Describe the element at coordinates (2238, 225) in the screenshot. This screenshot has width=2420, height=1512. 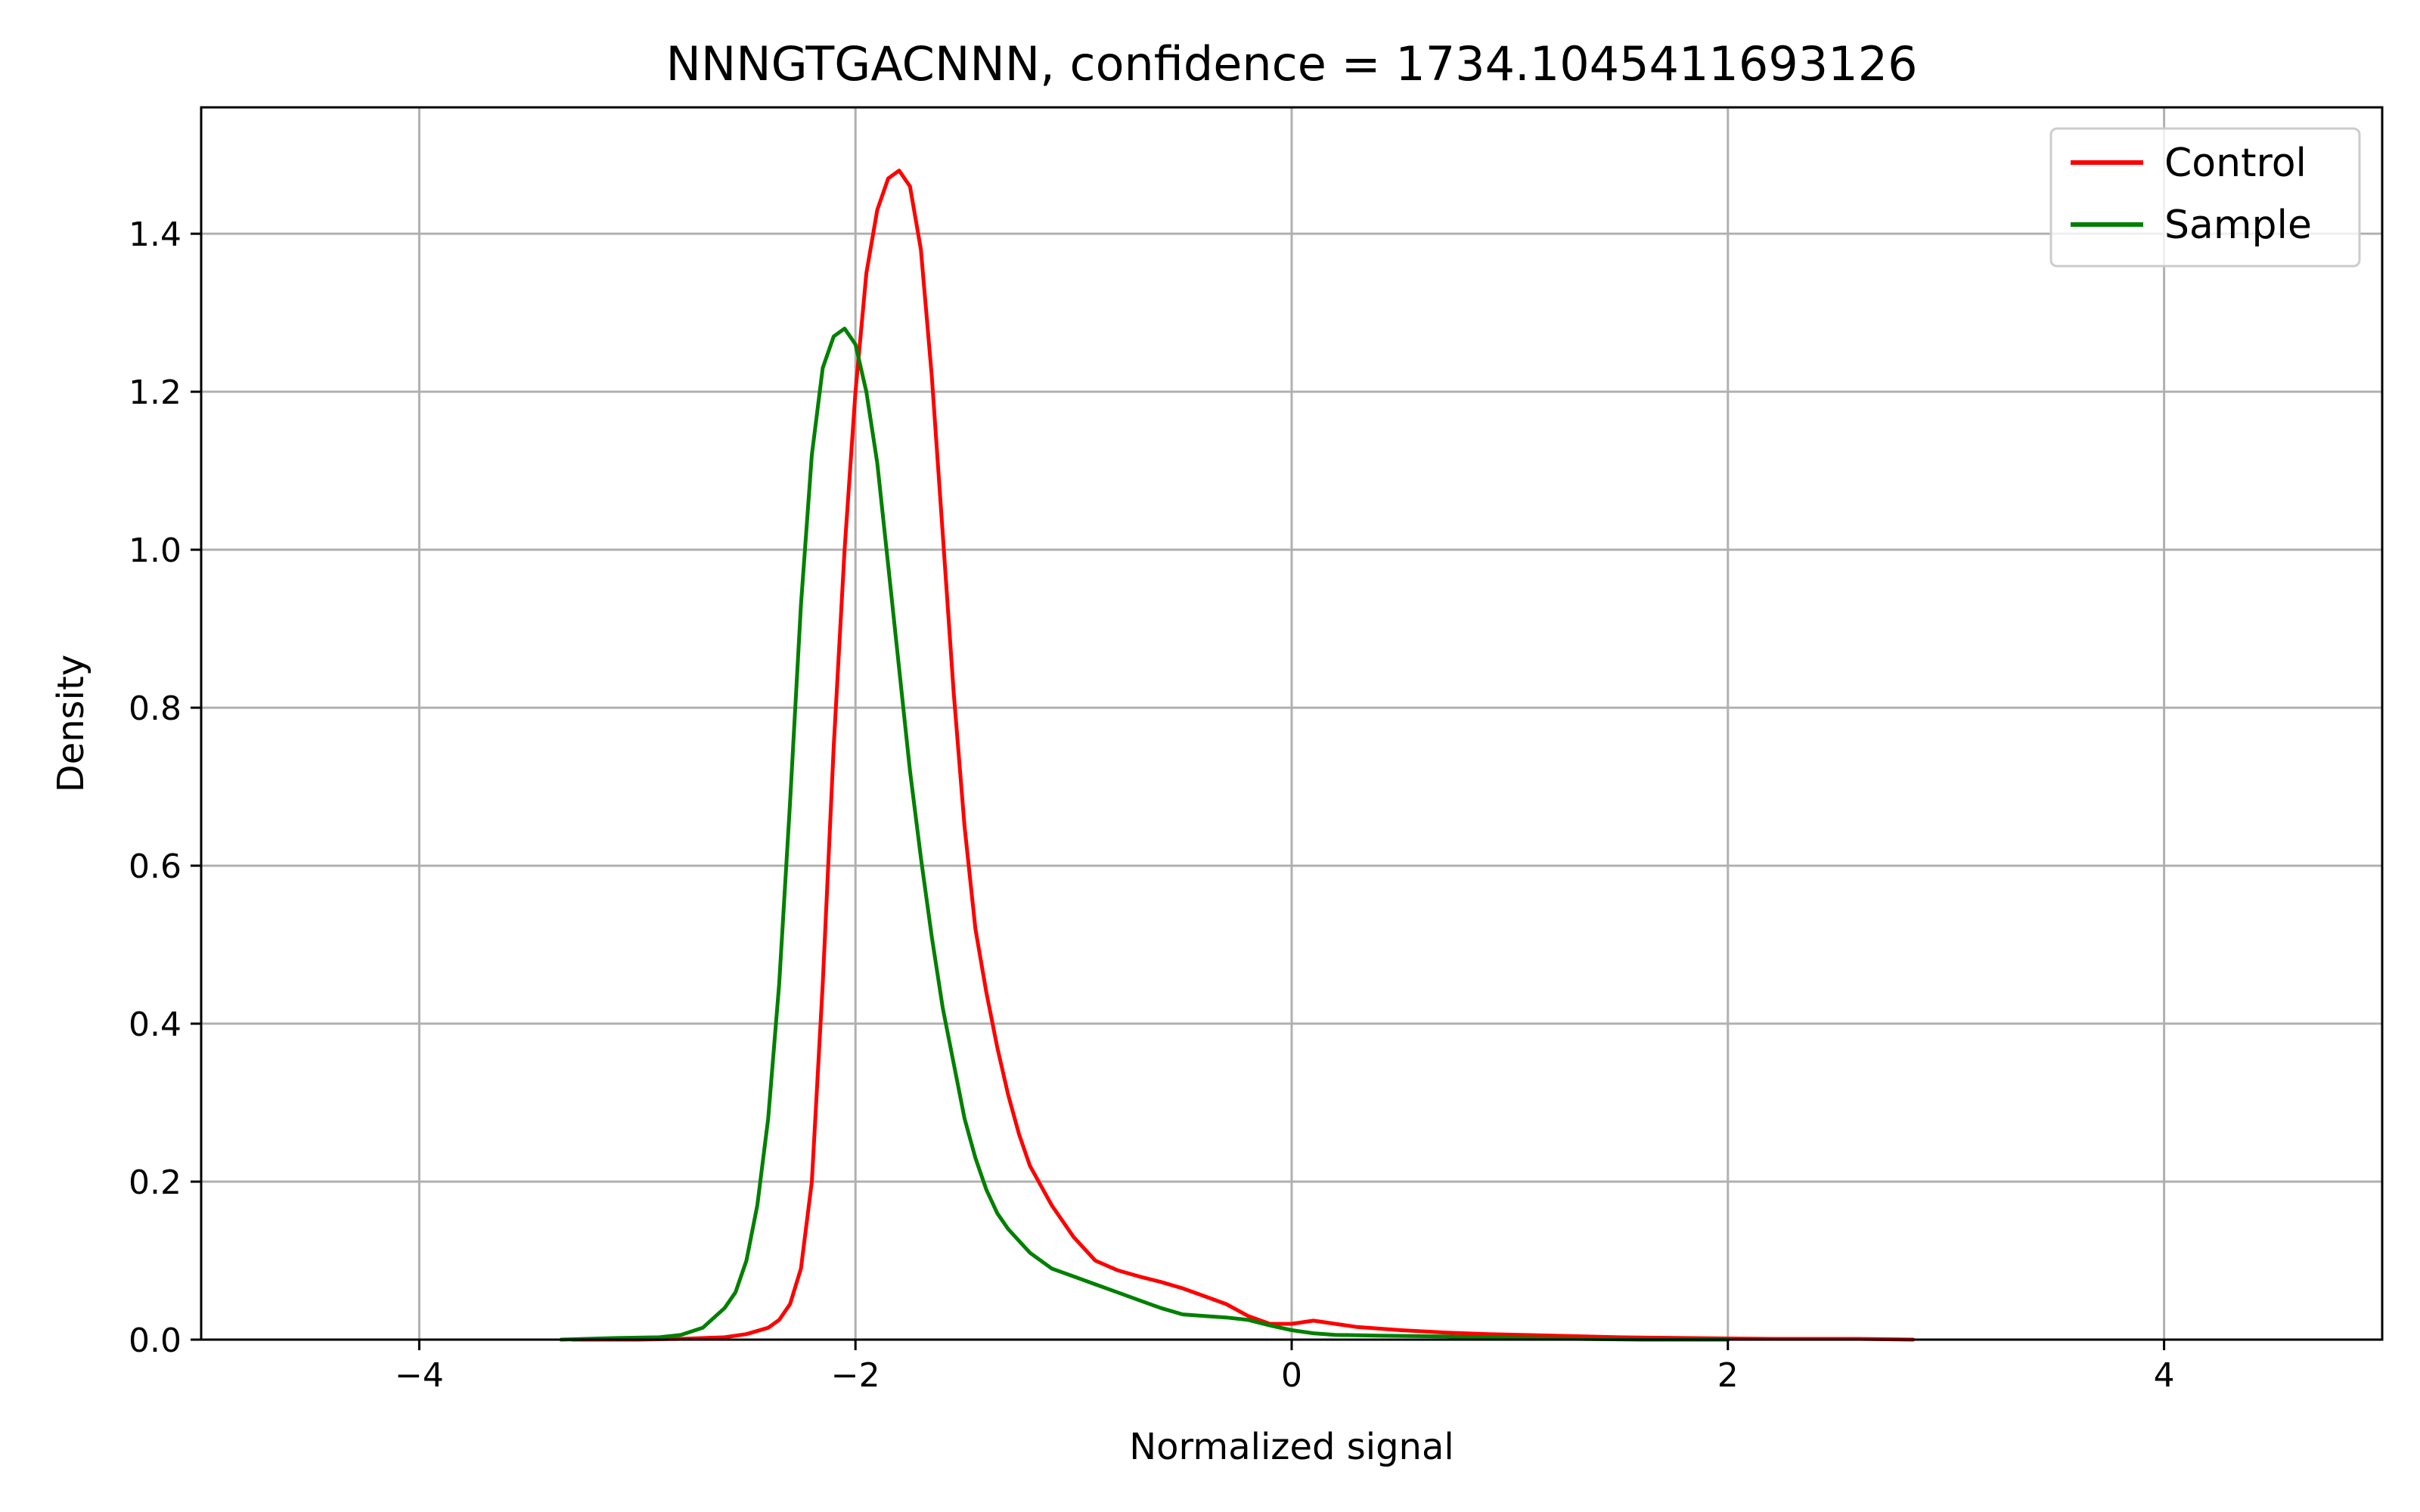
I see `legend-label-sample: Sample` at that location.